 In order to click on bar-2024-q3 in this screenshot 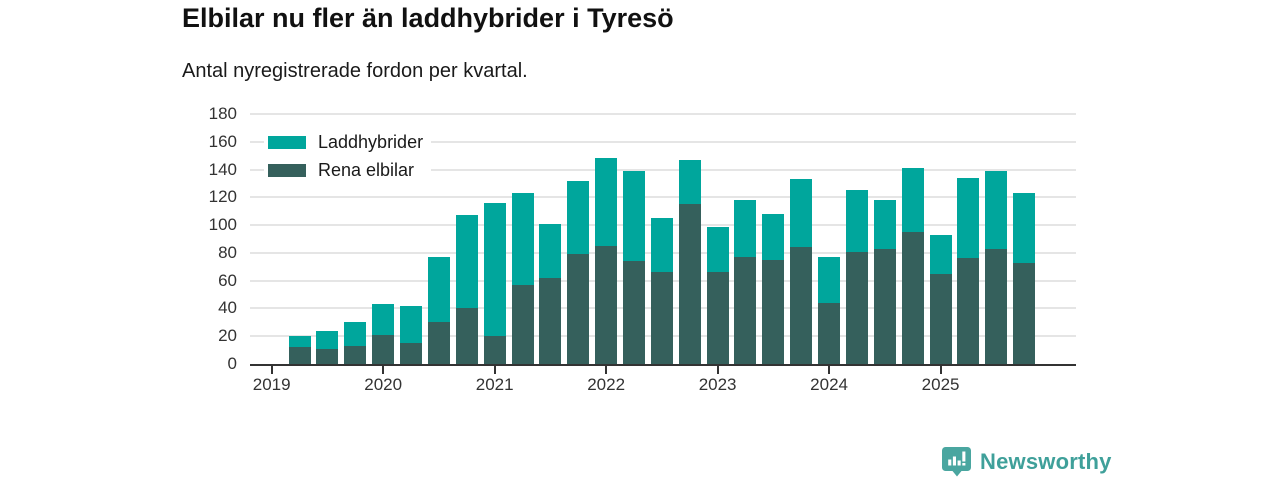, I will do `click(884, 282)`.